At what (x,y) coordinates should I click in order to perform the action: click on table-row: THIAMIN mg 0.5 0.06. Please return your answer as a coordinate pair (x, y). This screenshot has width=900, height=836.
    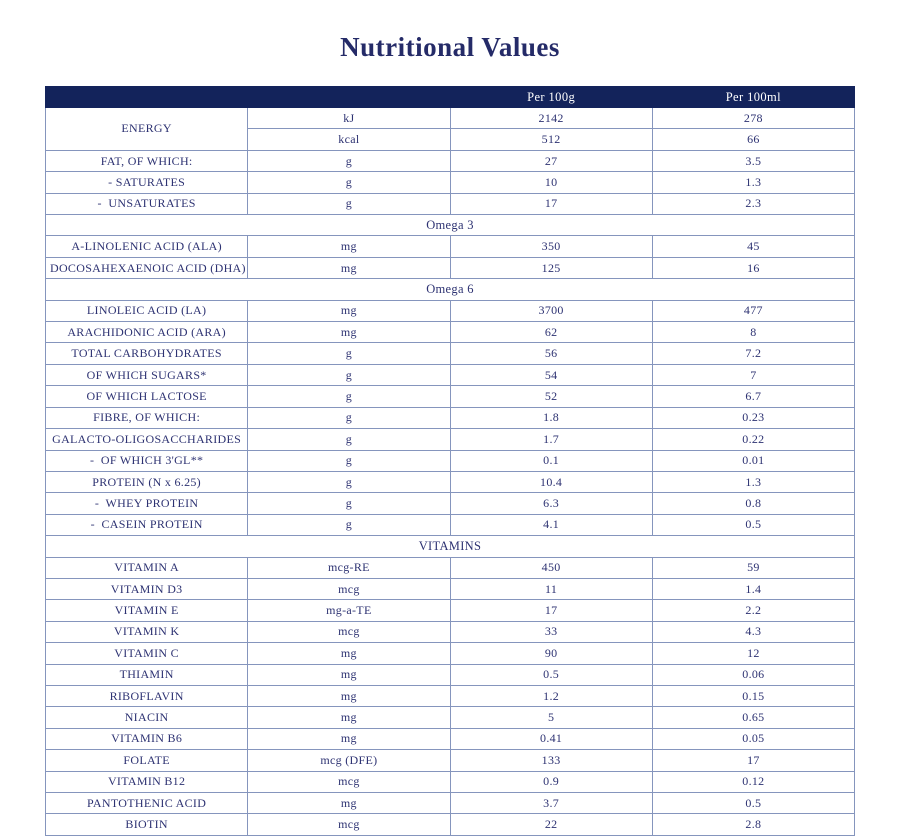
    Looking at the image, I should click on (450, 674).